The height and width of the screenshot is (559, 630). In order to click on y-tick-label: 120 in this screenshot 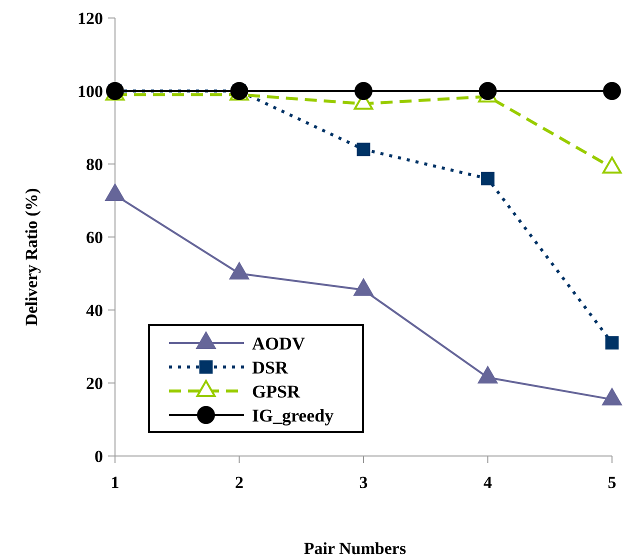, I will do `click(90, 18)`.